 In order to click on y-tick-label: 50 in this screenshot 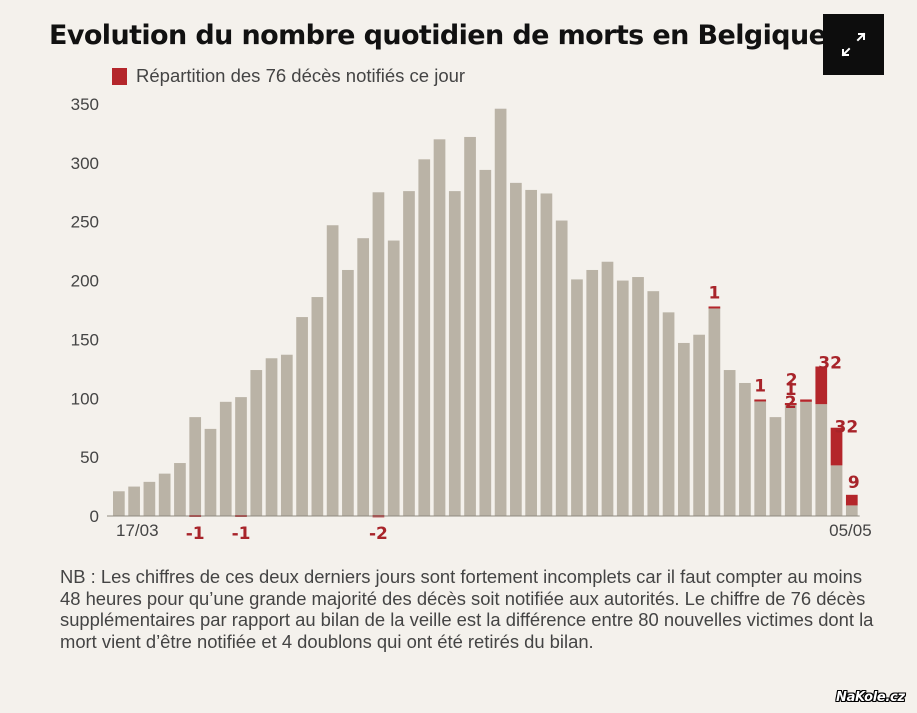, I will do `click(89, 457)`.